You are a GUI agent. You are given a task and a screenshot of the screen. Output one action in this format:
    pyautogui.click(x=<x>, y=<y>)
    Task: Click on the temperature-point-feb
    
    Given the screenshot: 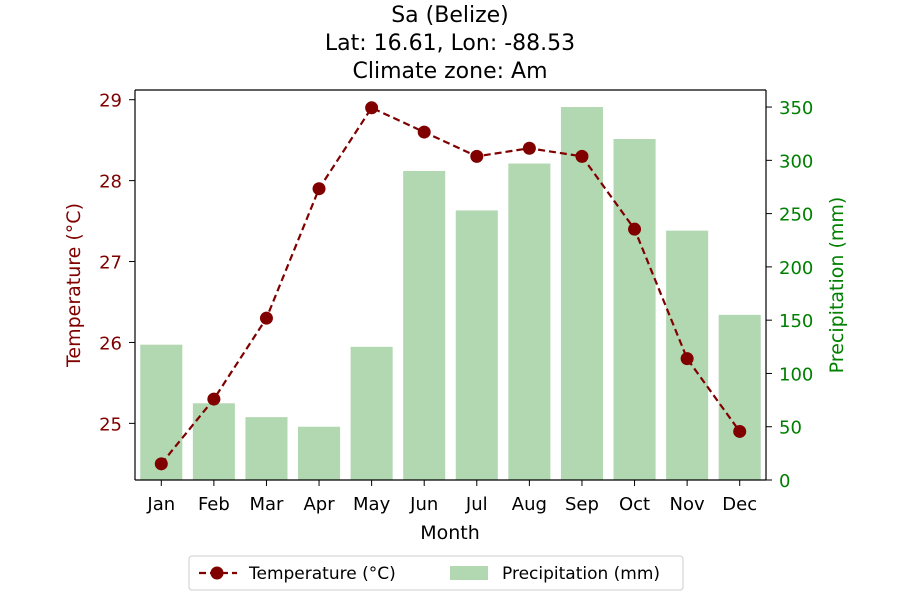 What is the action you would take?
    pyautogui.click(x=214, y=399)
    